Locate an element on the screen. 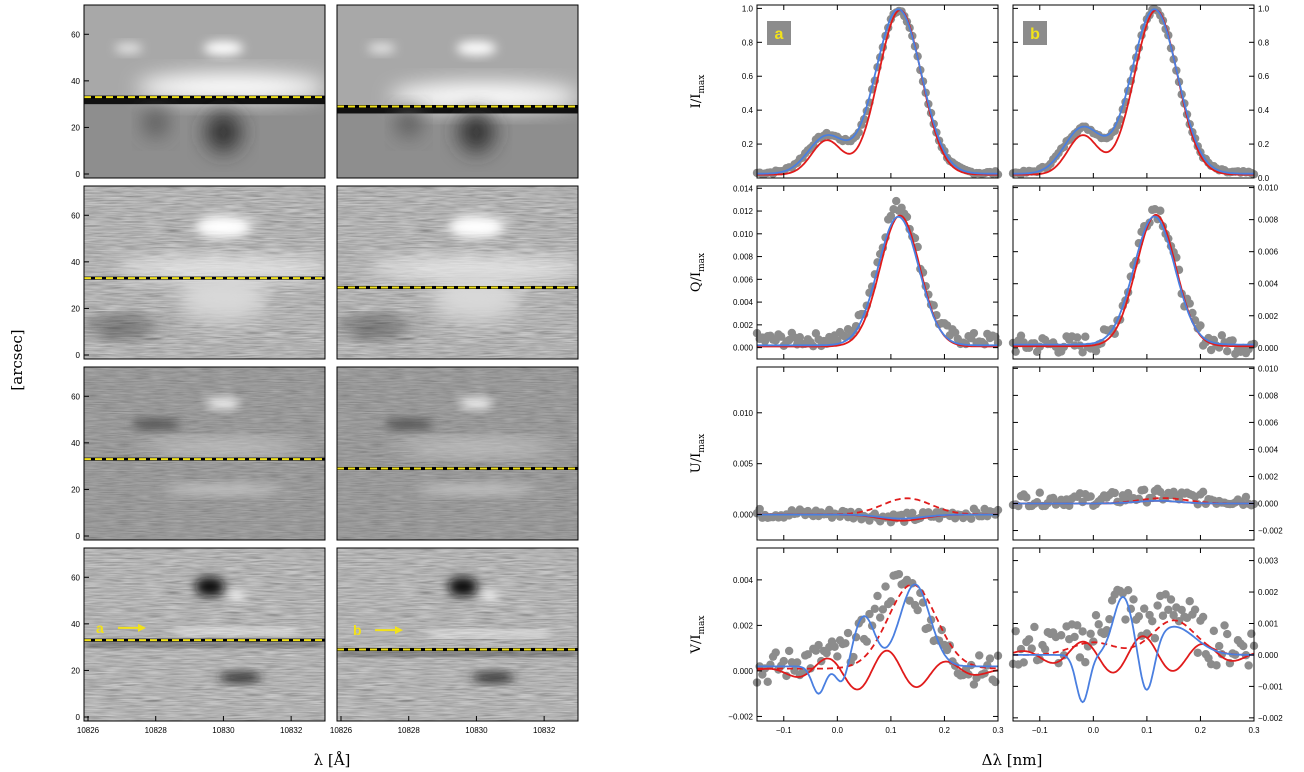 This screenshot has width=1304, height=772. spectro-ytick: 0 is located at coordinates (78, 355).